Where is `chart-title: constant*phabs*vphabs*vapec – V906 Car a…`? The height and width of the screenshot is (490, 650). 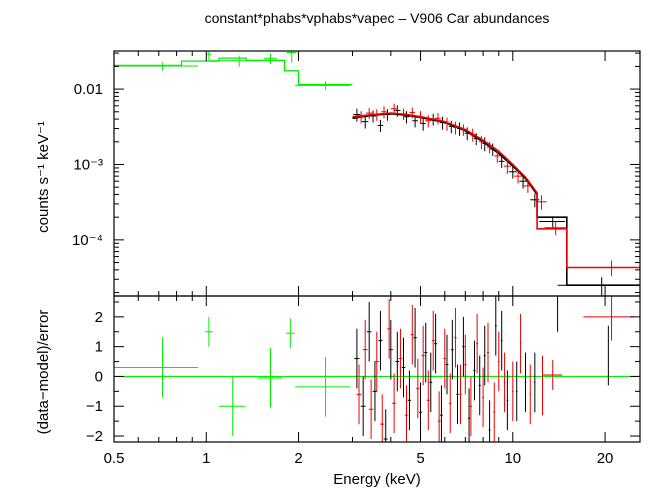
chart-title: constant*phabs*vphabs*vapec – V906 Car a… is located at coordinates (377, 18).